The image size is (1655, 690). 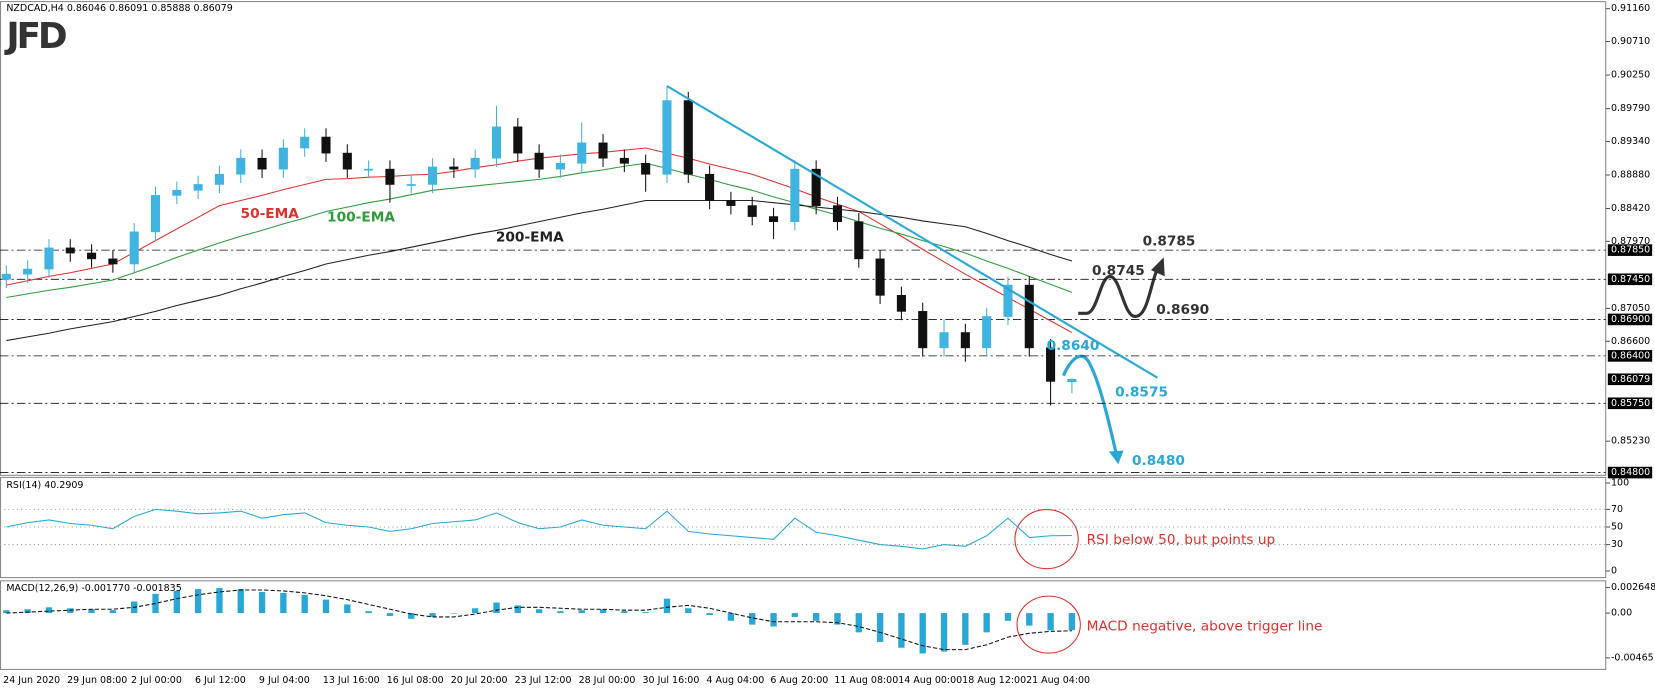 What do you see at coordinates (671, 680) in the screenshot?
I see `x-tick-label: 30 Jul 16:00` at bounding box center [671, 680].